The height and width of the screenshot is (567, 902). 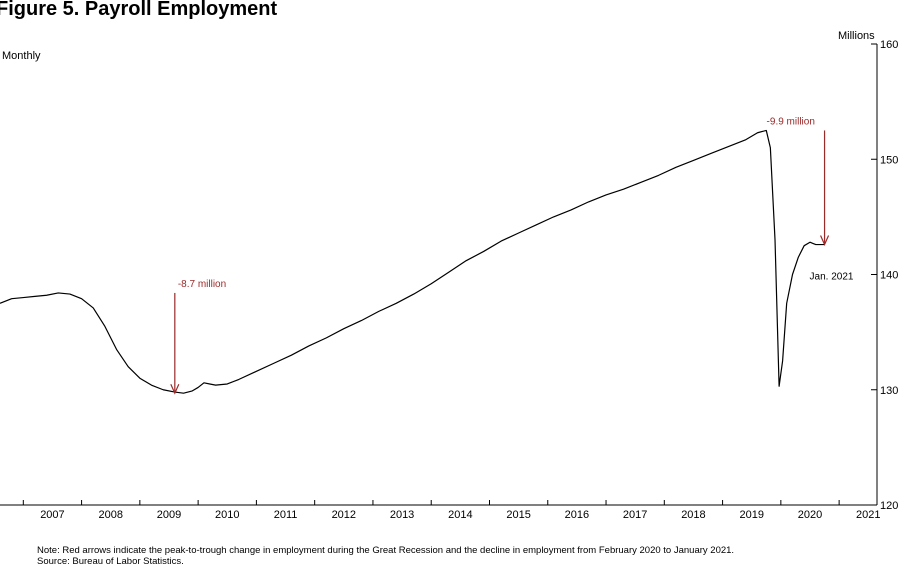 I want to click on decline-label: -8.7 million, so click(x=202, y=284).